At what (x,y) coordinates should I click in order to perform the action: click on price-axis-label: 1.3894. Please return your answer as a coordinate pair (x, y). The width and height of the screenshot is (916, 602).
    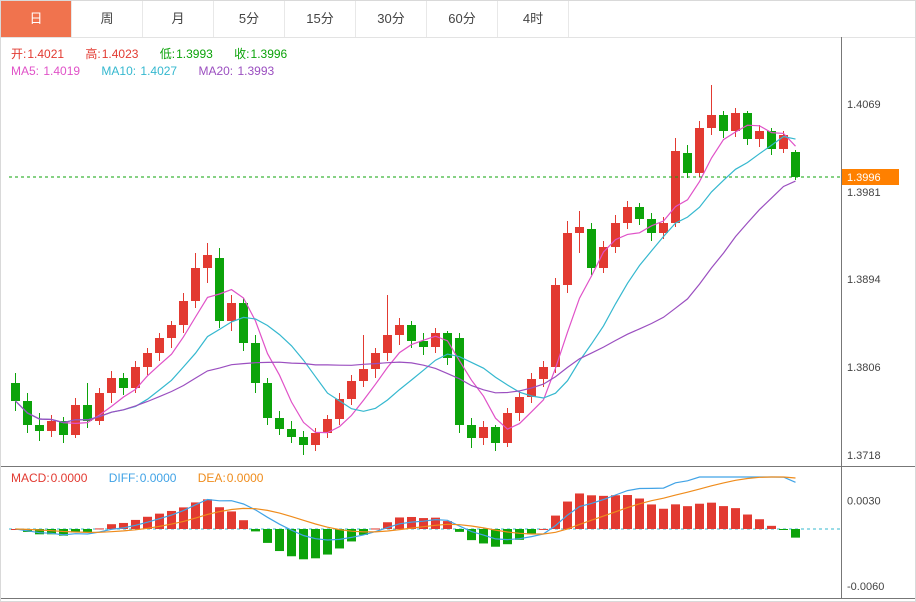
    Looking at the image, I should click on (864, 280).